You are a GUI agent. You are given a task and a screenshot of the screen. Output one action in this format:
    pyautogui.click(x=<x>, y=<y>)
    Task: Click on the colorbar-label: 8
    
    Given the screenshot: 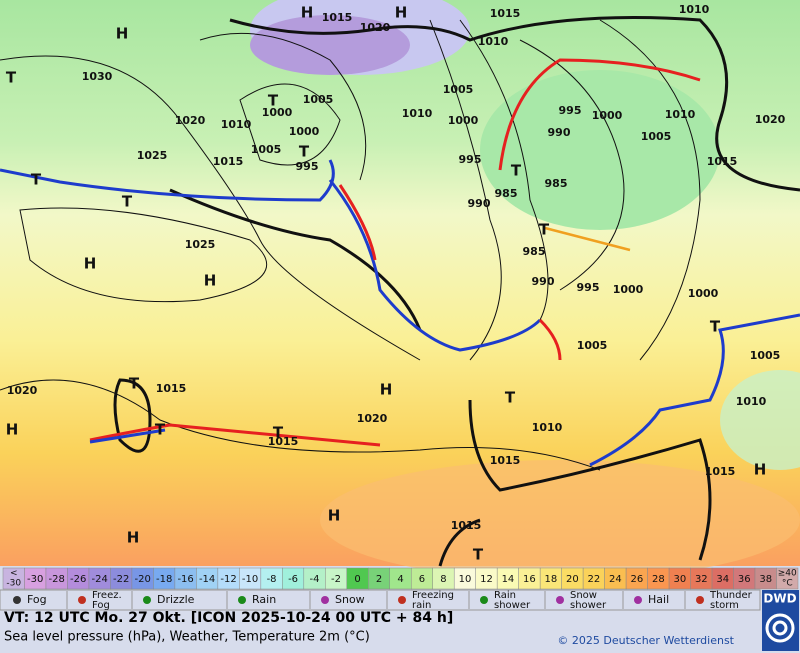 What is the action you would take?
    pyautogui.click(x=443, y=579)
    